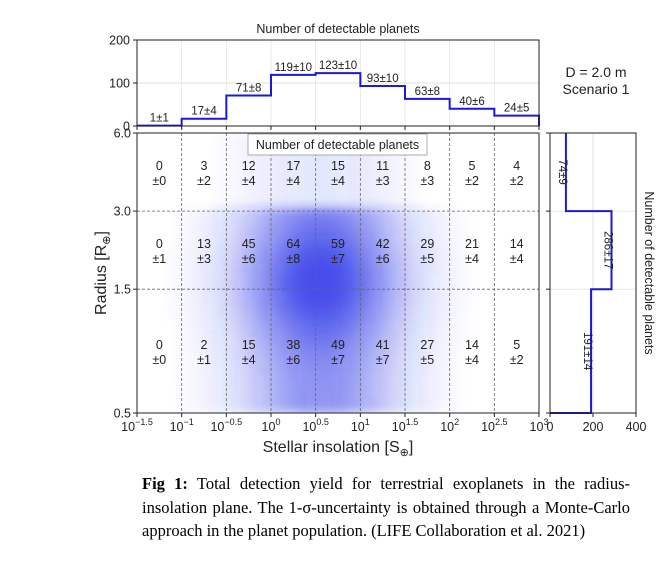 The image size is (667, 568). Describe the element at coordinates (636, 427) in the screenshot. I see `right-x-tick-label: 400` at that location.